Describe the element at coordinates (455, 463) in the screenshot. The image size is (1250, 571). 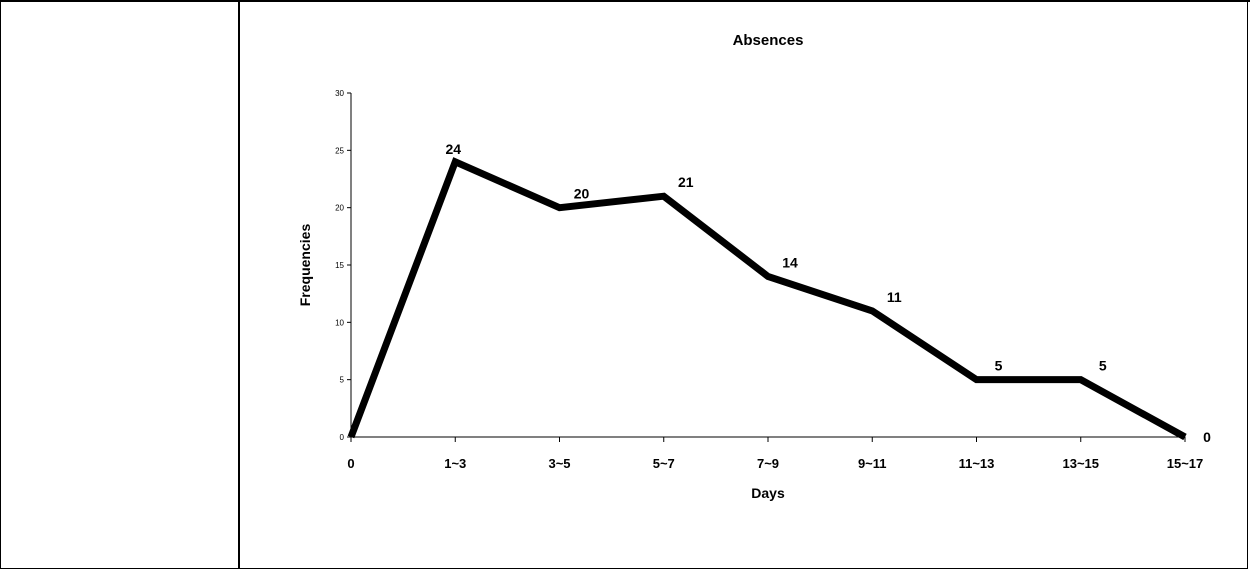
I see `x-tick-label: 1~3` at that location.